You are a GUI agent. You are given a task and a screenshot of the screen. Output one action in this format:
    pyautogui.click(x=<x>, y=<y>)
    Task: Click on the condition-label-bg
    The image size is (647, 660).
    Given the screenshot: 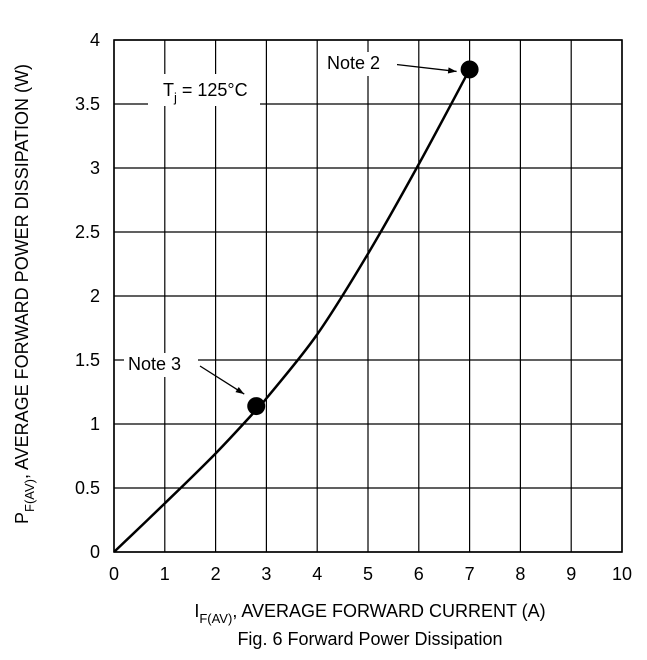 What is the action you would take?
    pyautogui.click(x=204, y=90)
    